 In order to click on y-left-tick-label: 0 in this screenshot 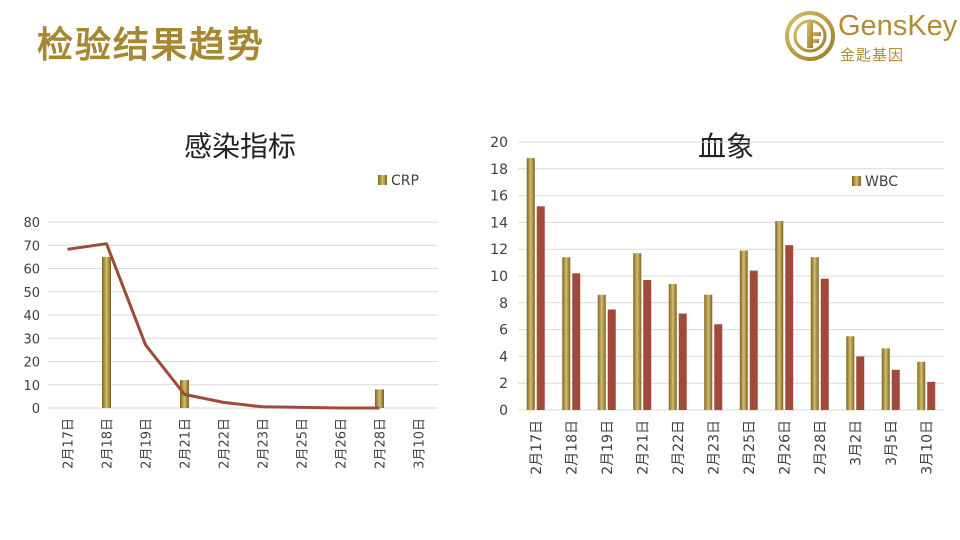, I will do `click(36, 409)`.